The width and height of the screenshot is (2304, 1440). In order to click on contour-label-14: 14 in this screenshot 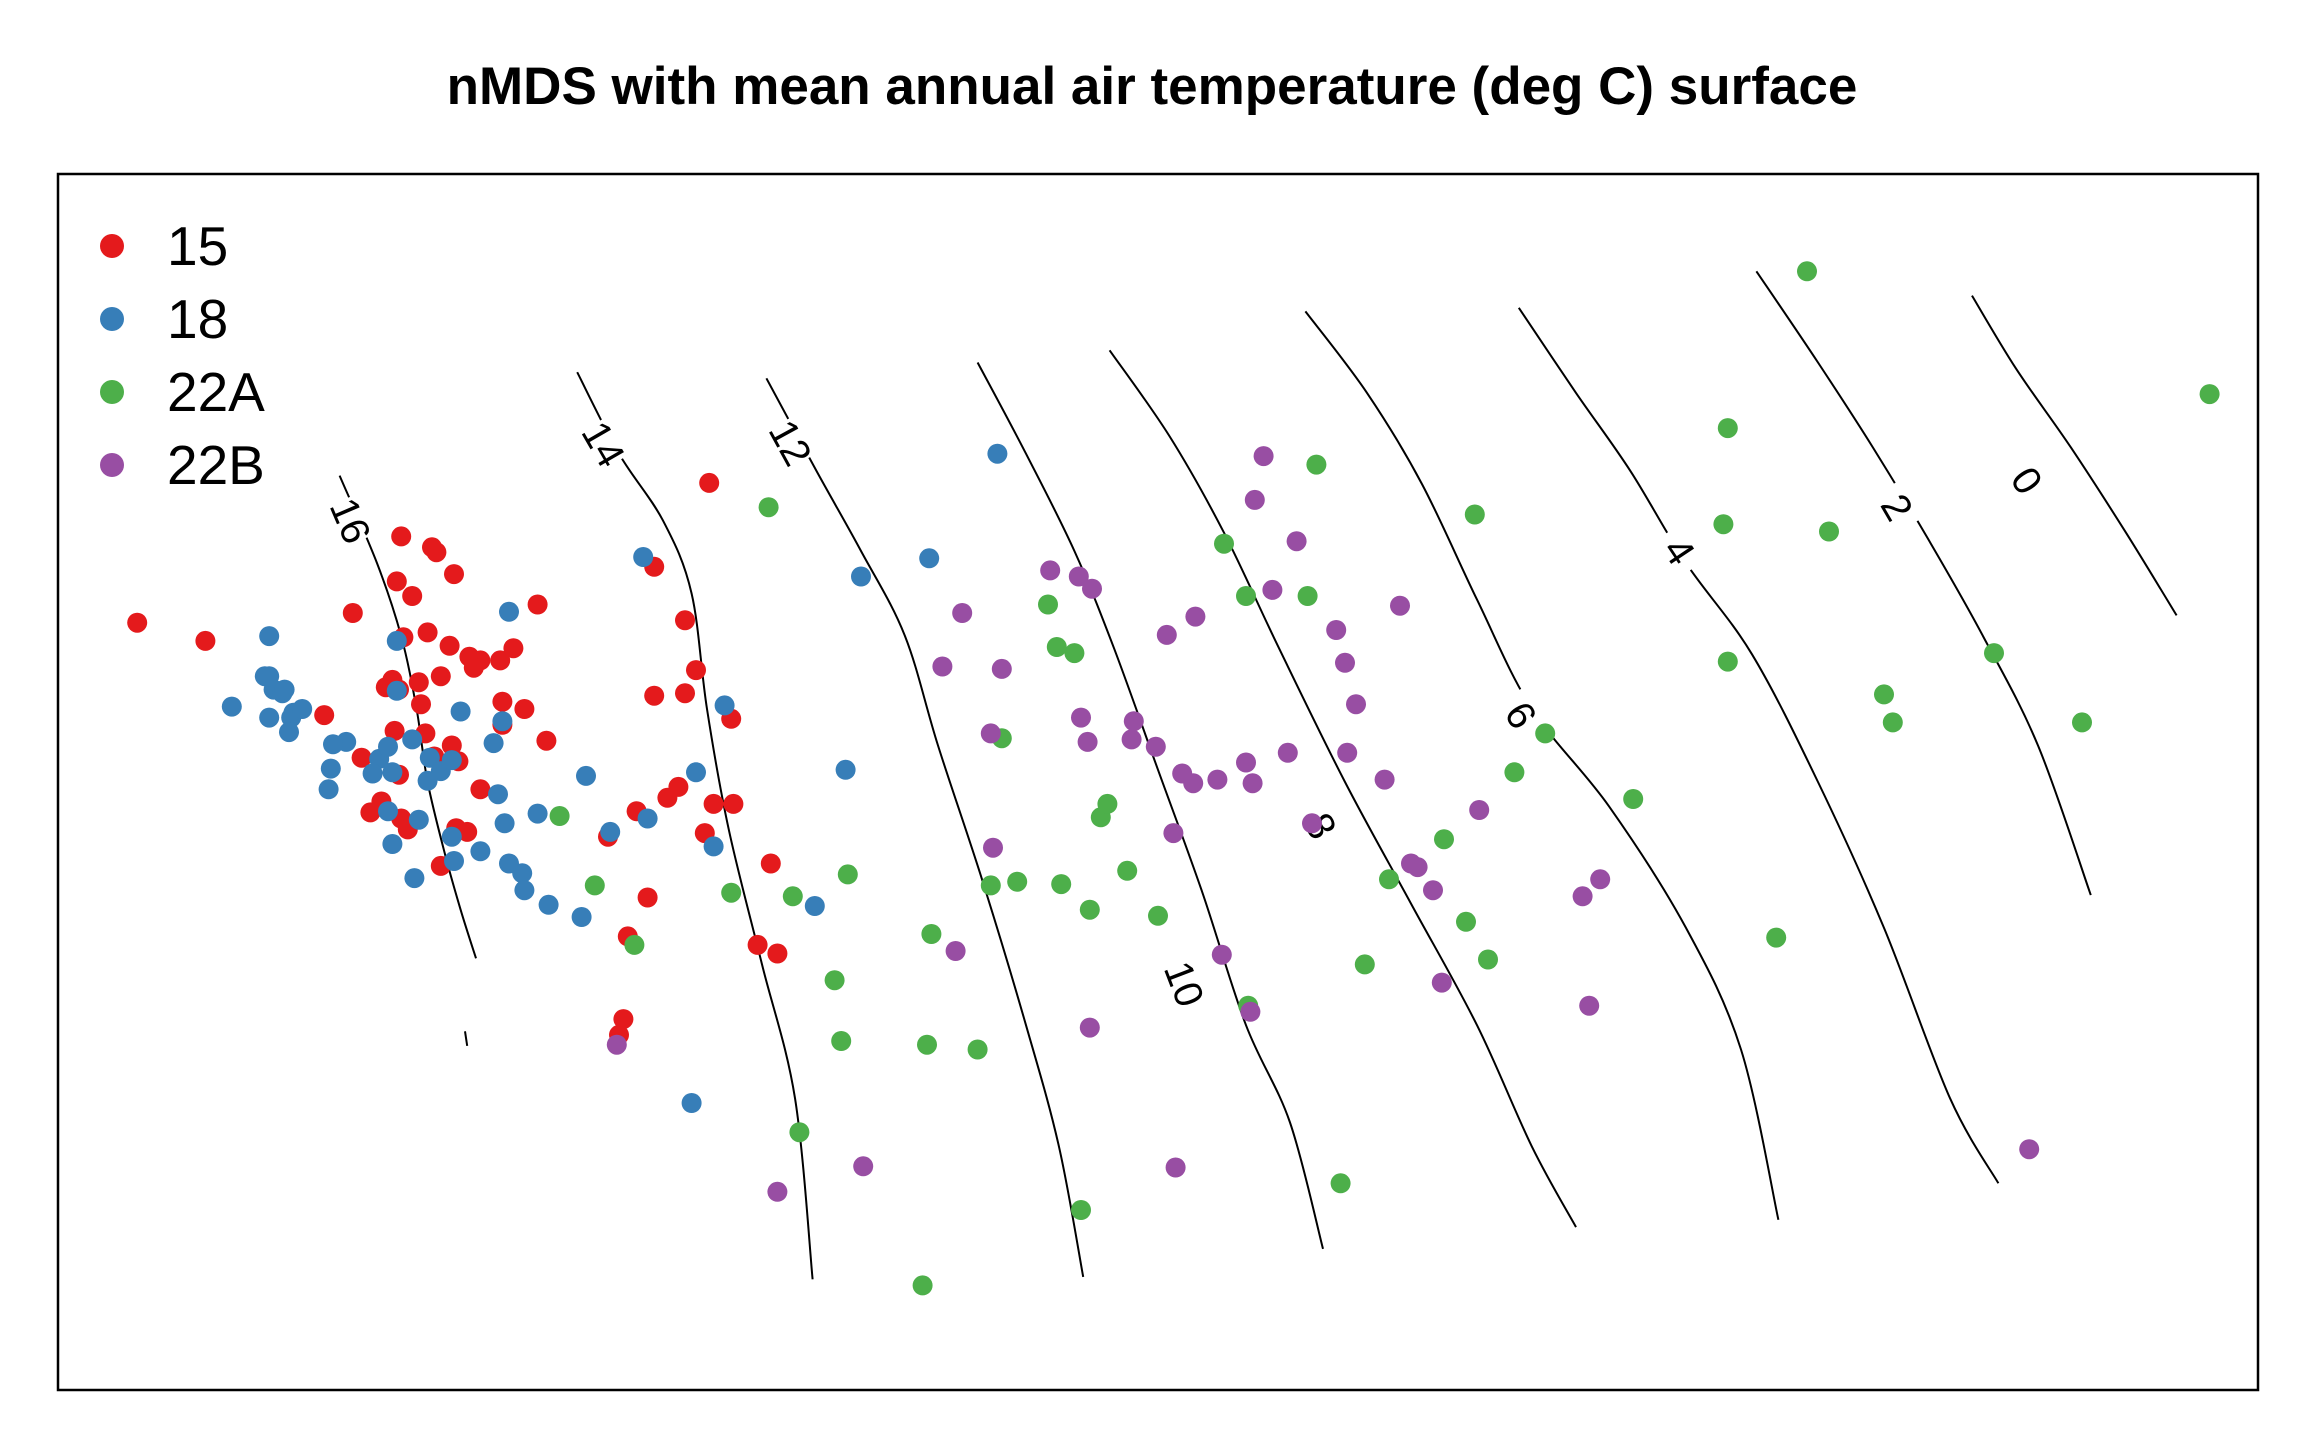, I will do `click(603, 444)`.